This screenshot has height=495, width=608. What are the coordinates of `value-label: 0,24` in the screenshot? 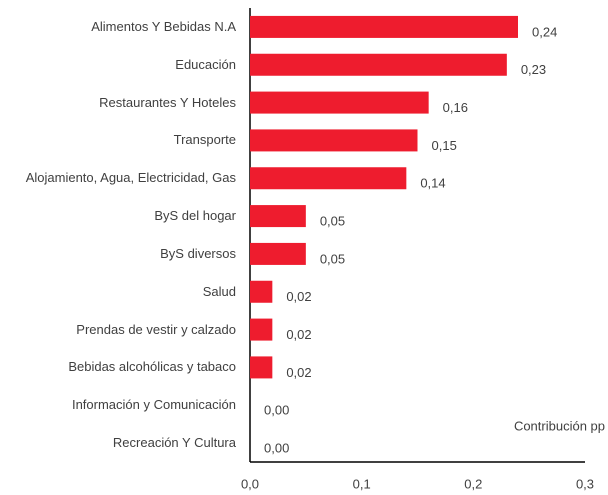 It's located at (544, 31).